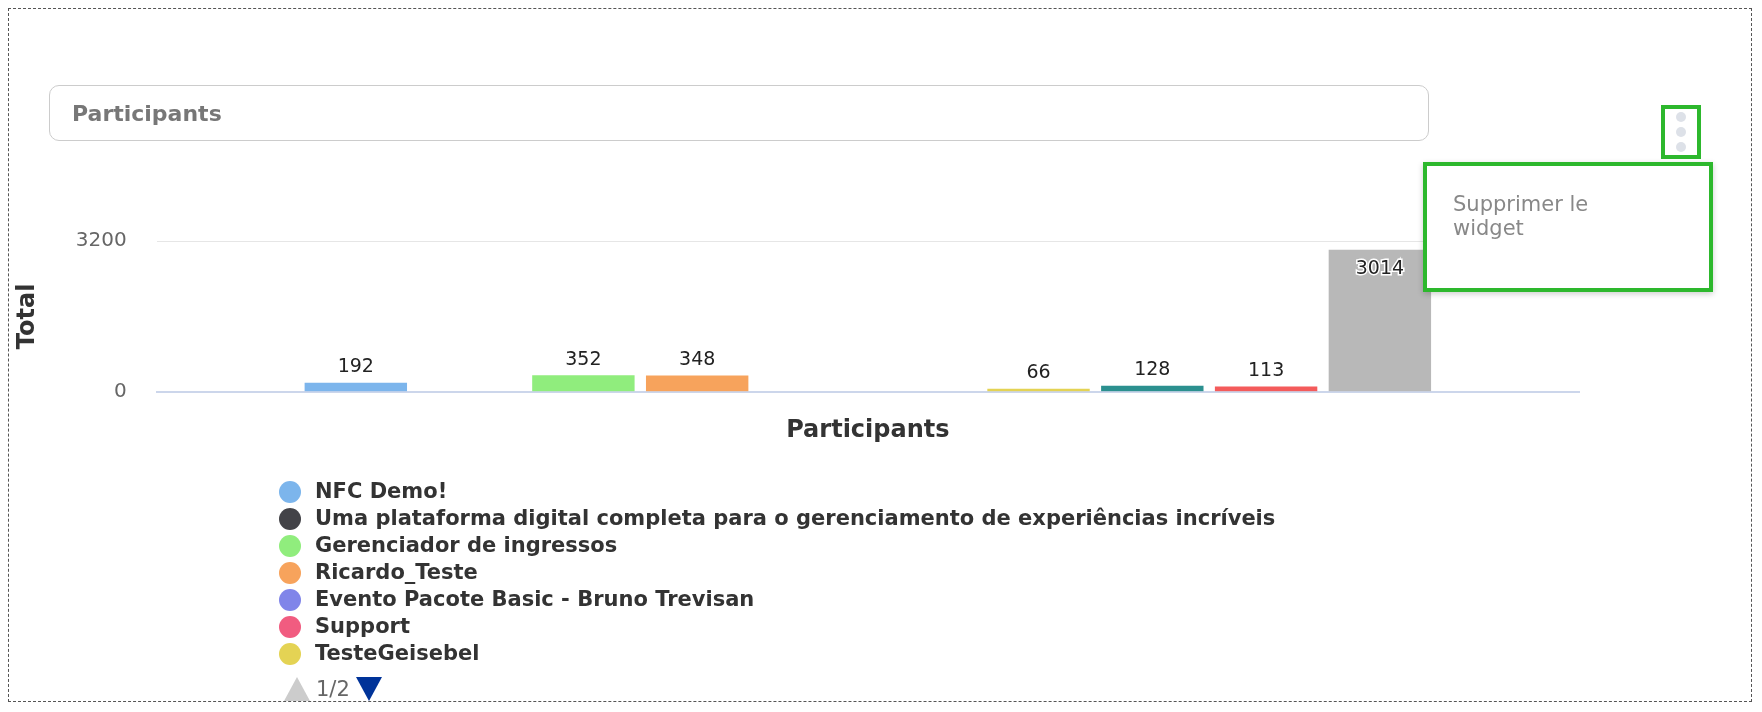  I want to click on legend-label: Uma plataforma digital completa para o gerenciamento de experiências incríveis, so click(795, 518).